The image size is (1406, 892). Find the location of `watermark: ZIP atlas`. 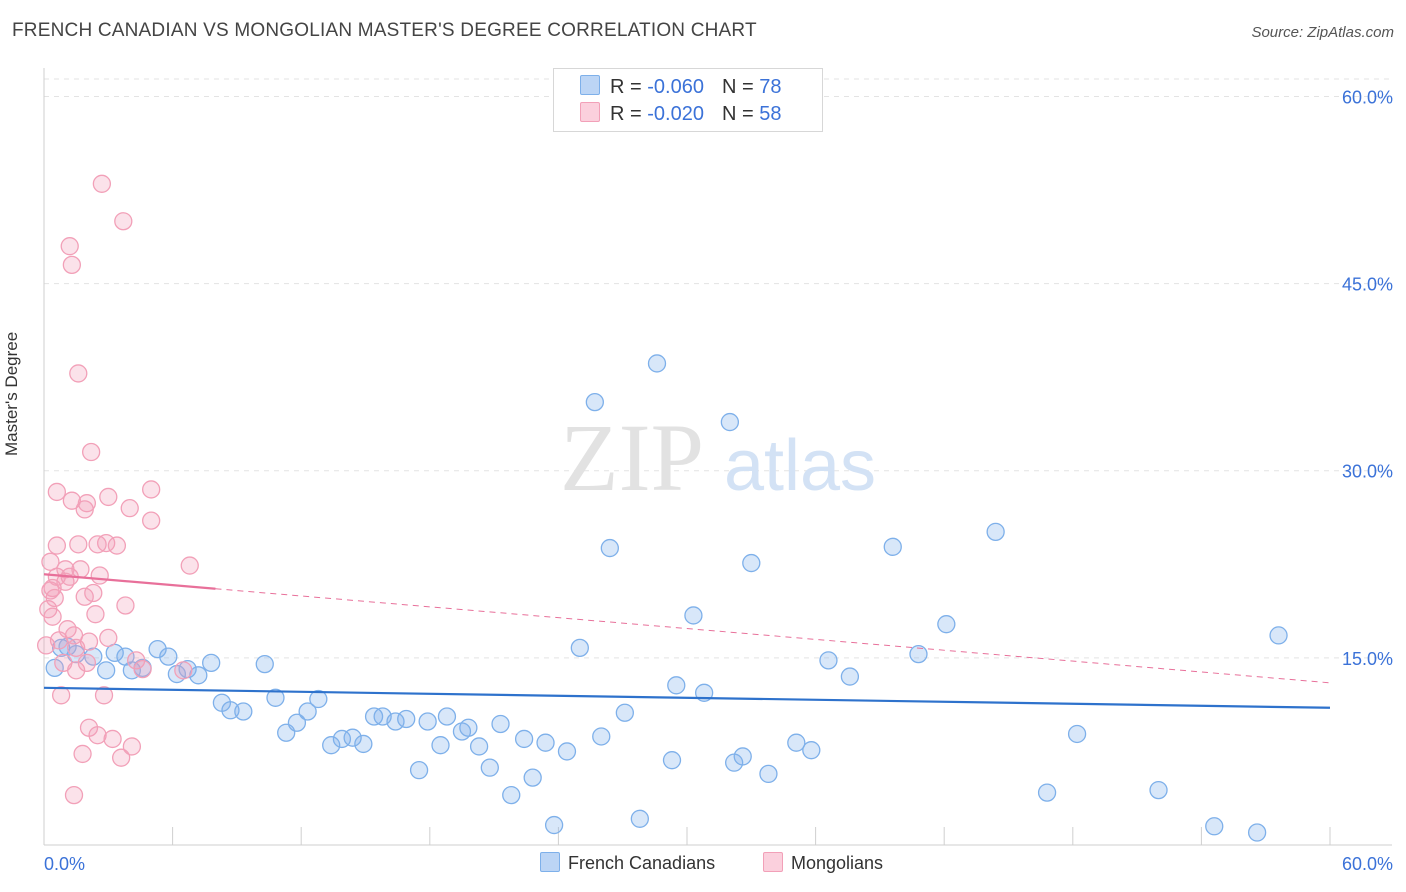

watermark: ZIP atlas is located at coordinates (718, 457).